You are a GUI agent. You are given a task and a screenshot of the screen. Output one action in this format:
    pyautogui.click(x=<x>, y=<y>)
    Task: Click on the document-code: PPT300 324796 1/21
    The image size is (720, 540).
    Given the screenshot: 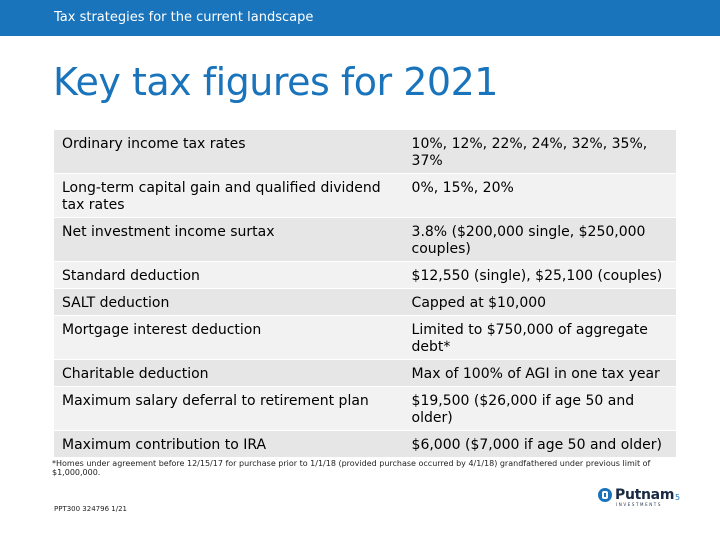 What is the action you would take?
    pyautogui.click(x=90, y=509)
    